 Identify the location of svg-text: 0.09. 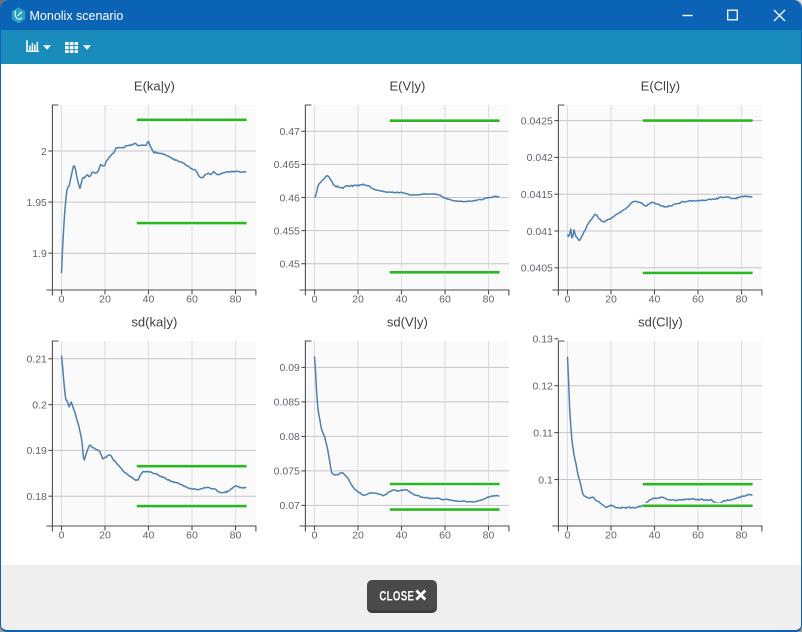
(290, 368).